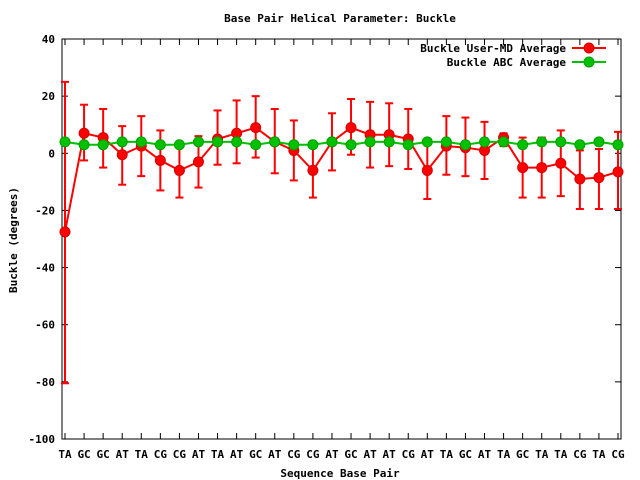 The height and width of the screenshot is (480, 640). I want to click on legend-label-user-md: Buckle User-MD Average, so click(493, 48).